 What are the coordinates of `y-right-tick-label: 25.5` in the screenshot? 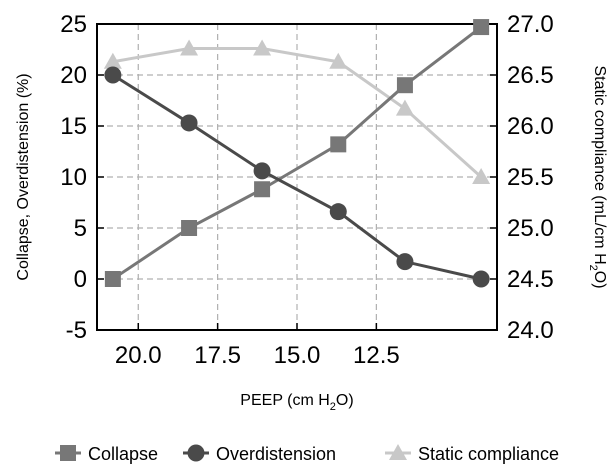 It's located at (530, 177).